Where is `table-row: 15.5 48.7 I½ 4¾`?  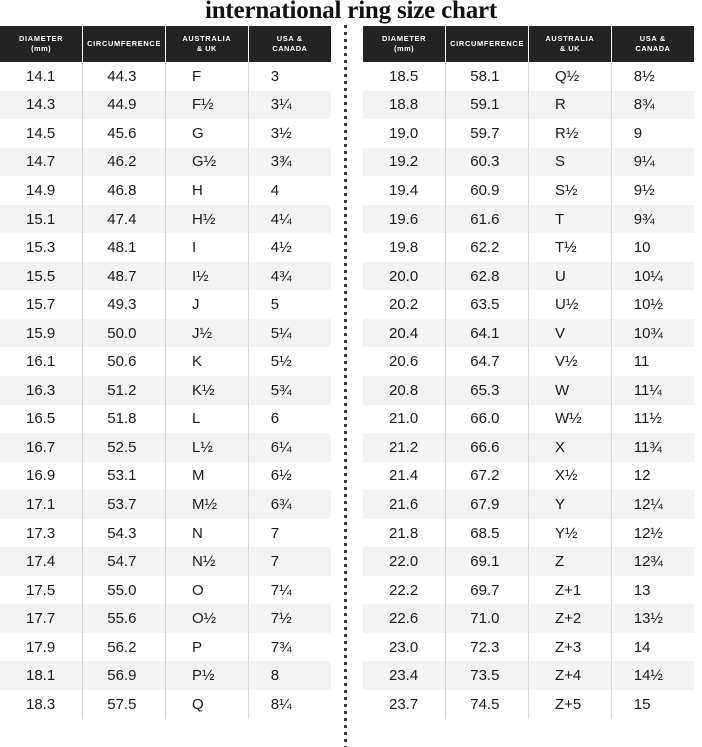 table-row: 15.5 48.7 I½ 4¾ is located at coordinates (165, 276).